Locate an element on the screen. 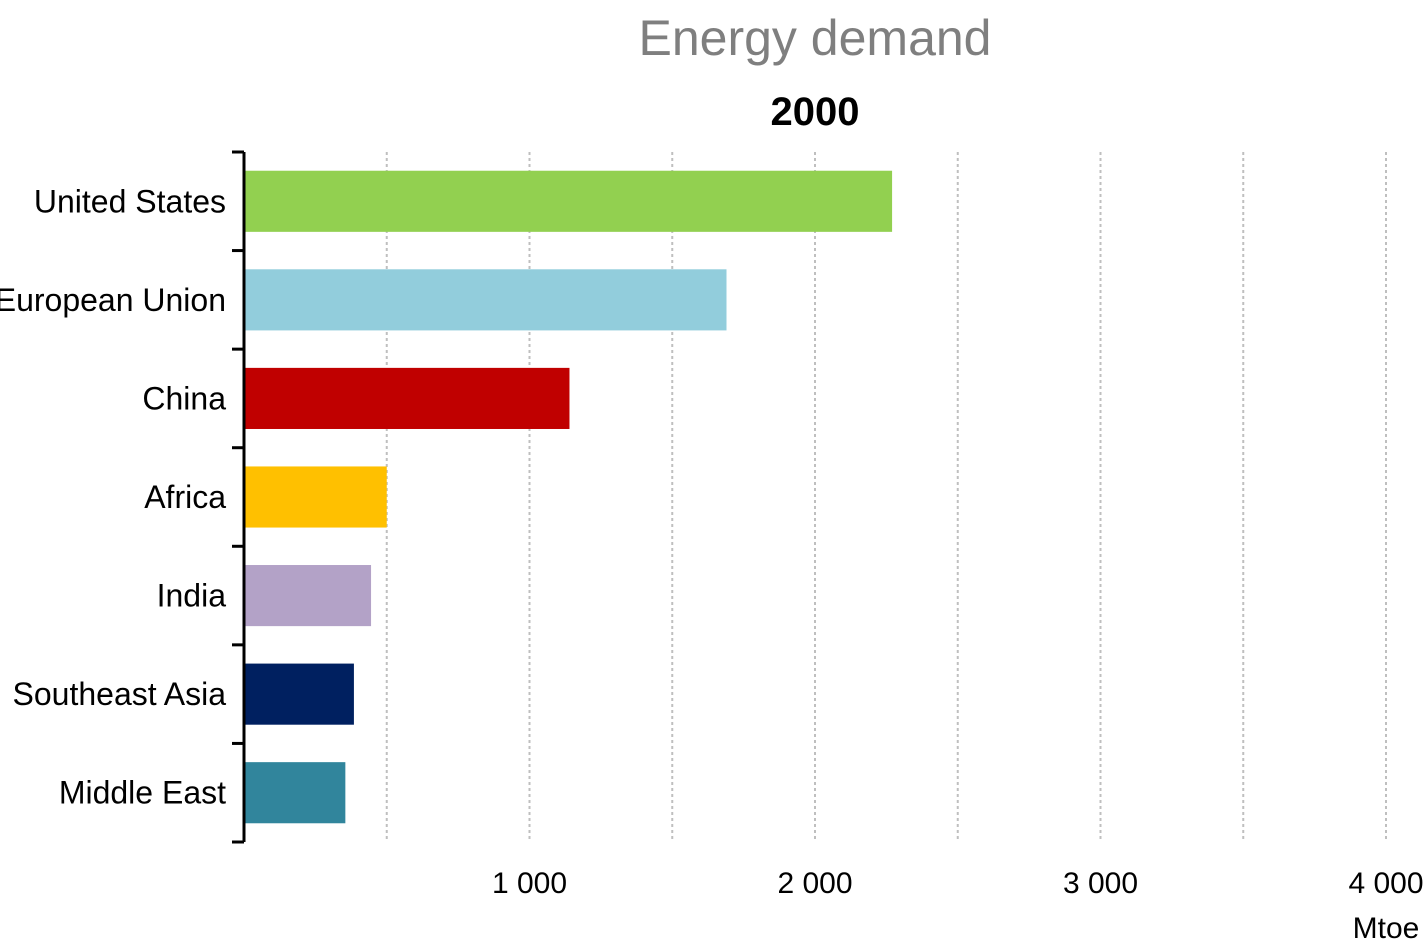 This screenshot has width=1426, height=943. category-label: India is located at coordinates (192, 596).